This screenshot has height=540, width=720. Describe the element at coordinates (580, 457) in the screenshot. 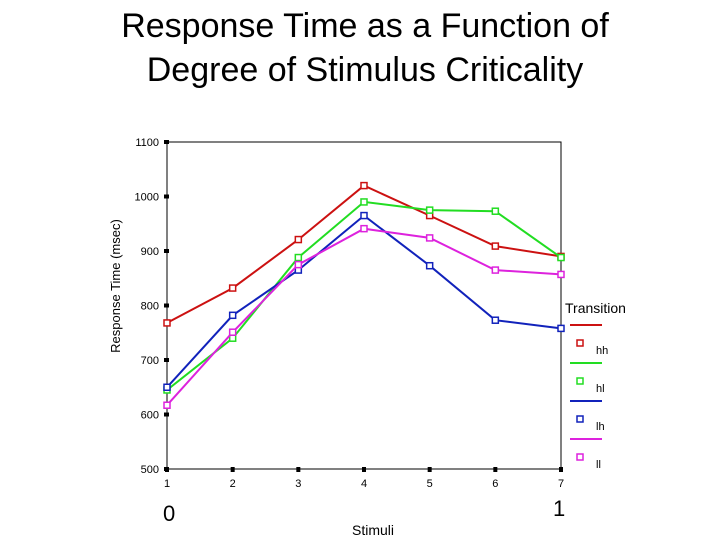

I see `legend-marker-ll` at that location.